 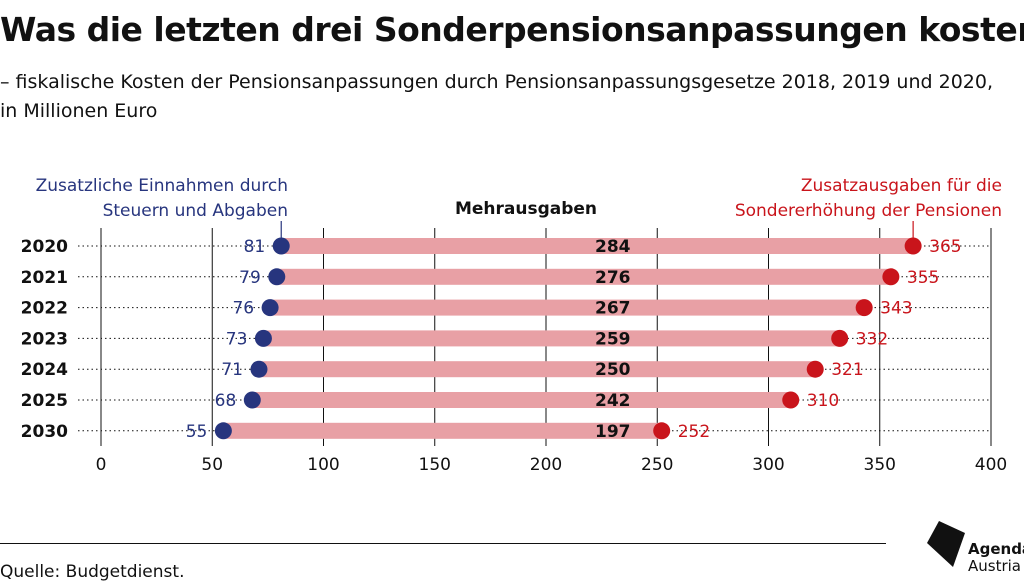 I want to click on revenue-value-label: 79, so click(x=250, y=278).